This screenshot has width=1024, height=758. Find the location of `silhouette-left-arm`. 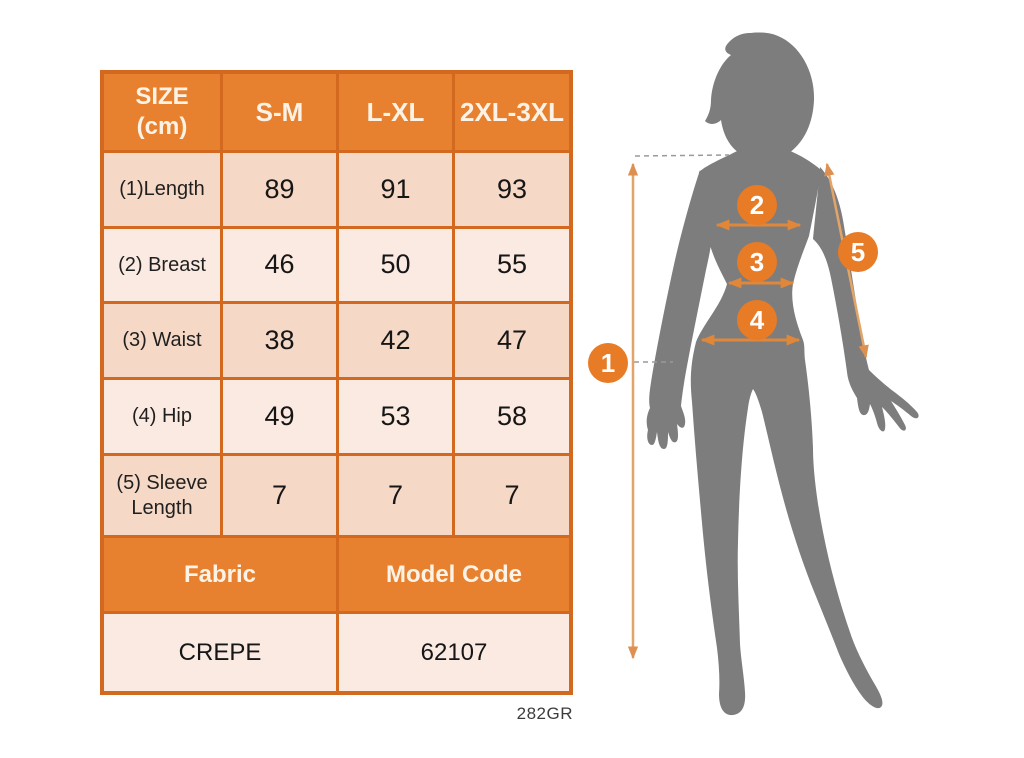

silhouette-left-arm is located at coordinates (679, 309).